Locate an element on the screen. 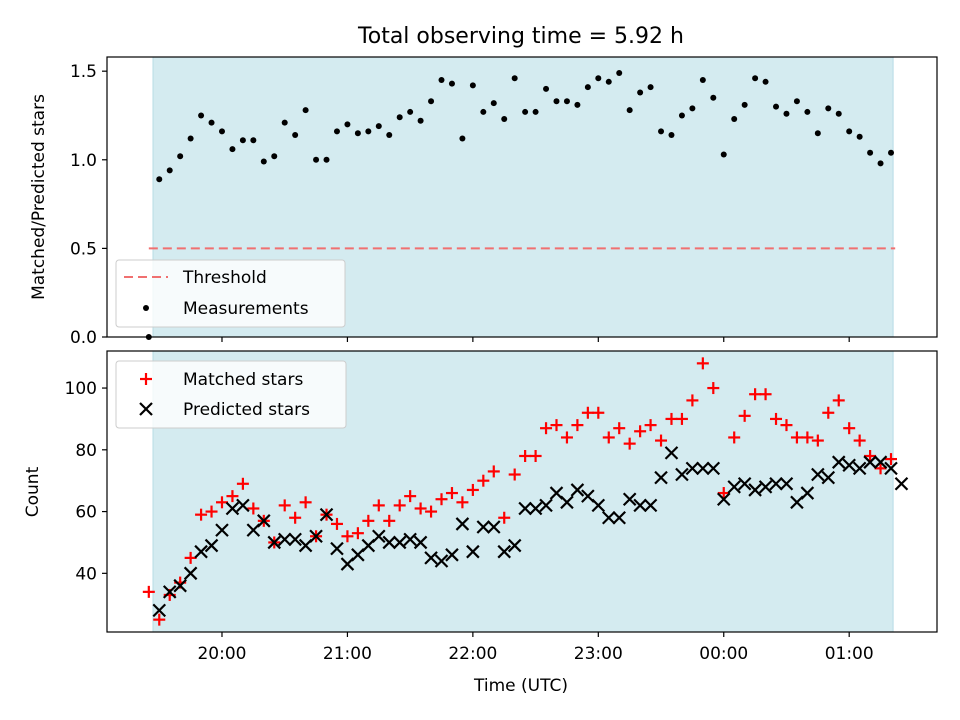  y-tick-label: 0.5 is located at coordinates (83, 249).